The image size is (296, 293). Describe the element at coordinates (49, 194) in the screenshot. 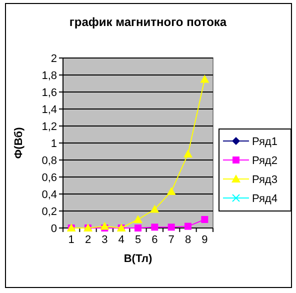

I see `y-tick-label: 0,4` at that location.